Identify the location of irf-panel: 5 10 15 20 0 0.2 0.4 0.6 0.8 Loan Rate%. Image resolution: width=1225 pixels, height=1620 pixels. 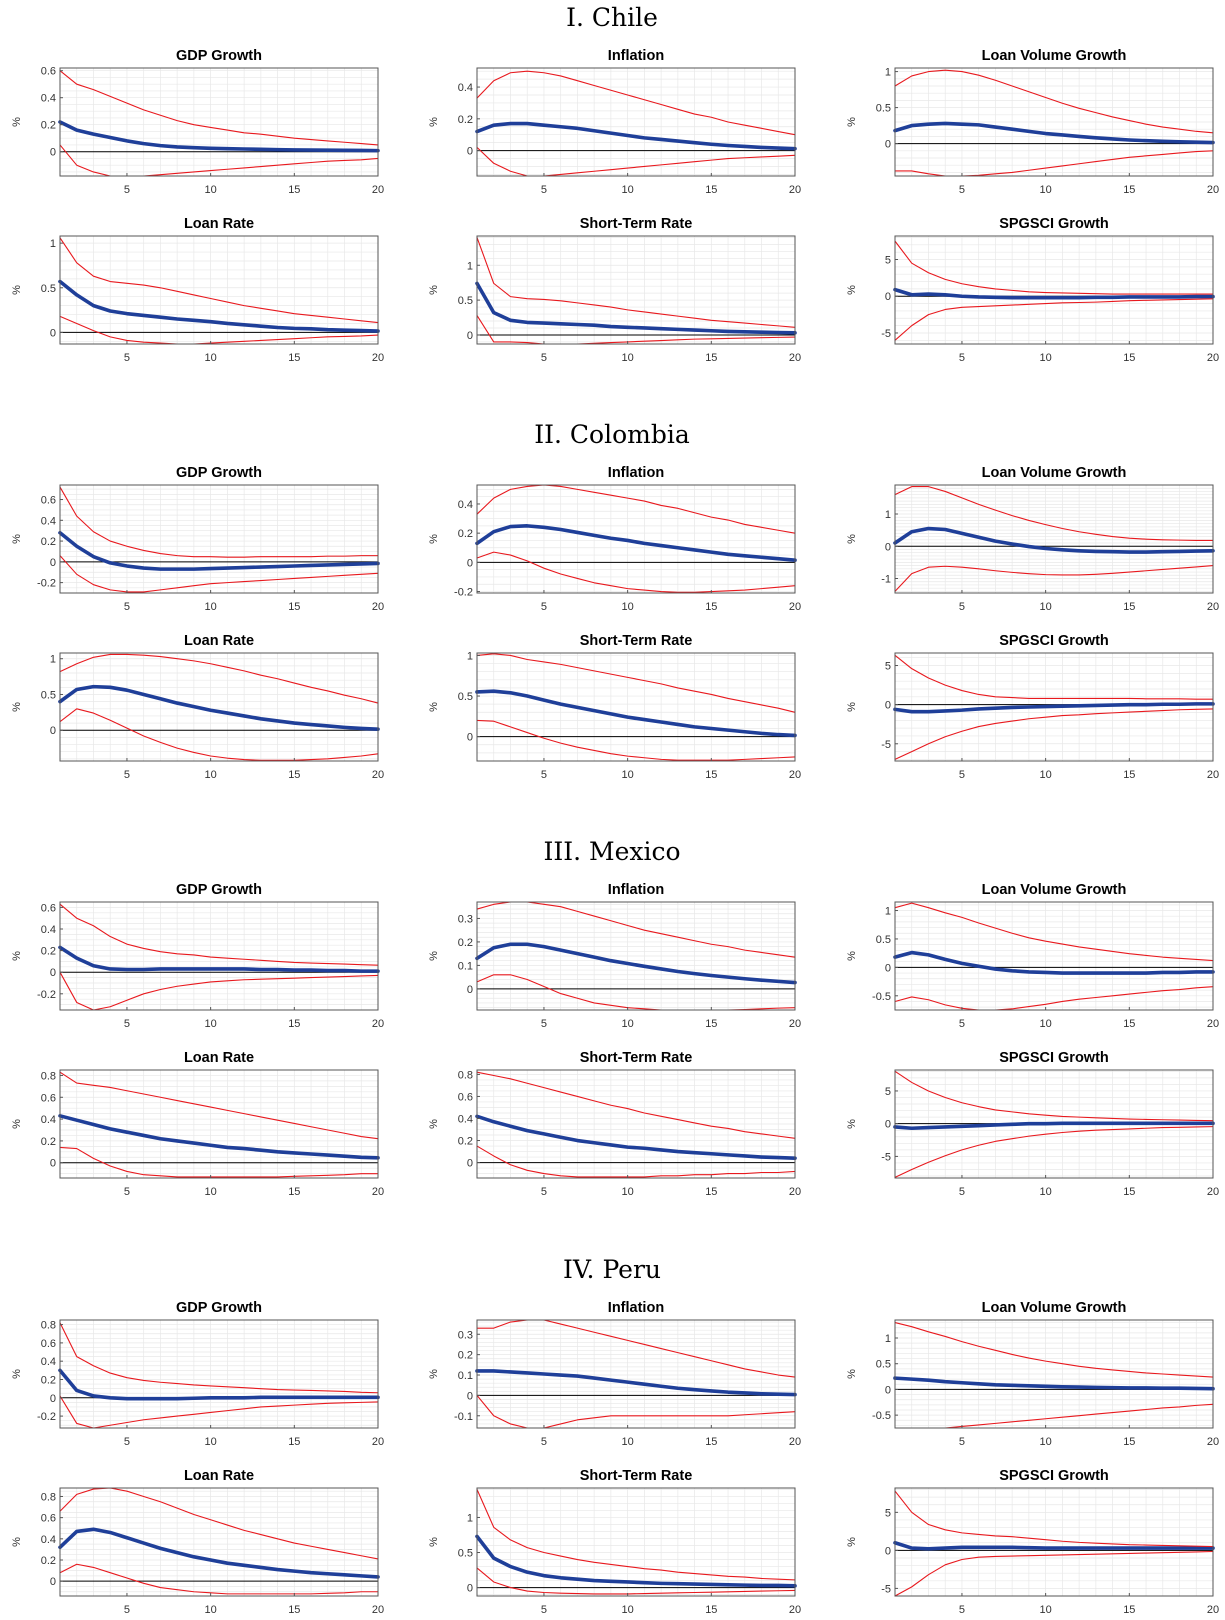
(197, 1124).